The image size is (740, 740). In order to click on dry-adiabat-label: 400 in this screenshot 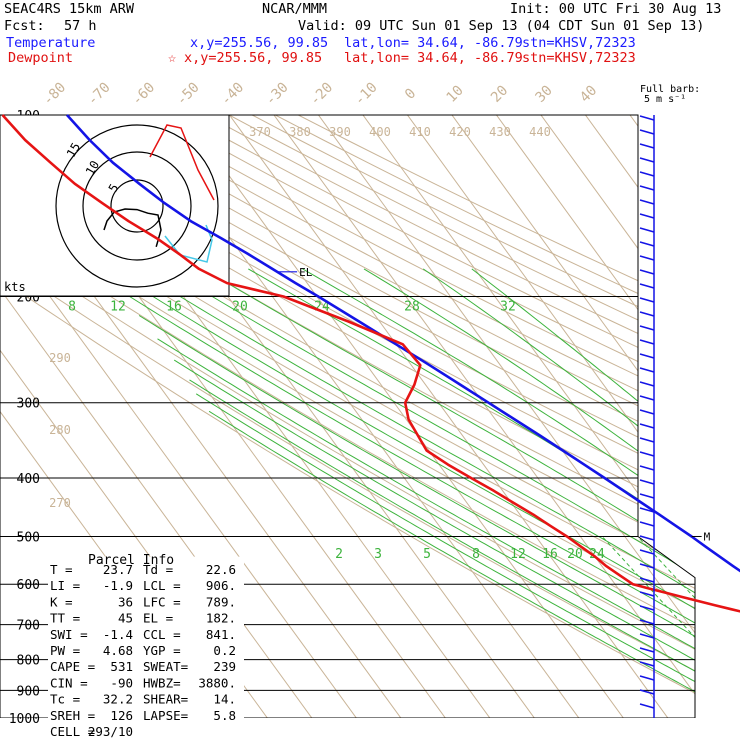, I will do `click(380, 132)`.